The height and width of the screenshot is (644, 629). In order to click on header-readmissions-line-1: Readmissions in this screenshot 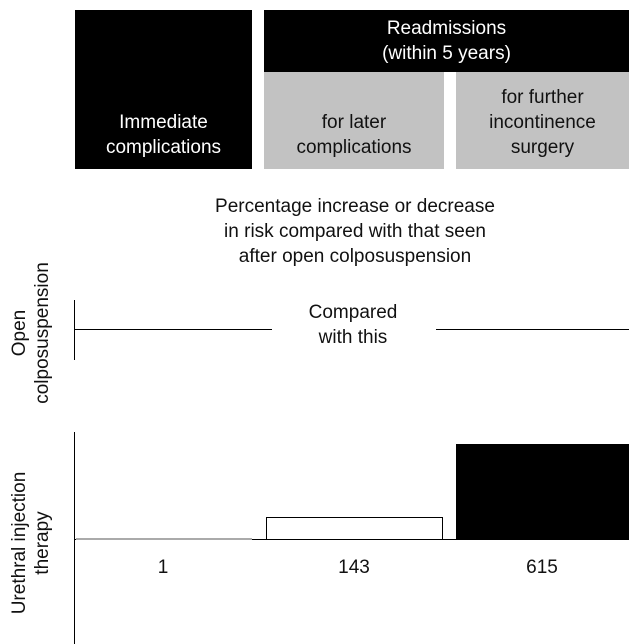, I will do `click(446, 28)`.